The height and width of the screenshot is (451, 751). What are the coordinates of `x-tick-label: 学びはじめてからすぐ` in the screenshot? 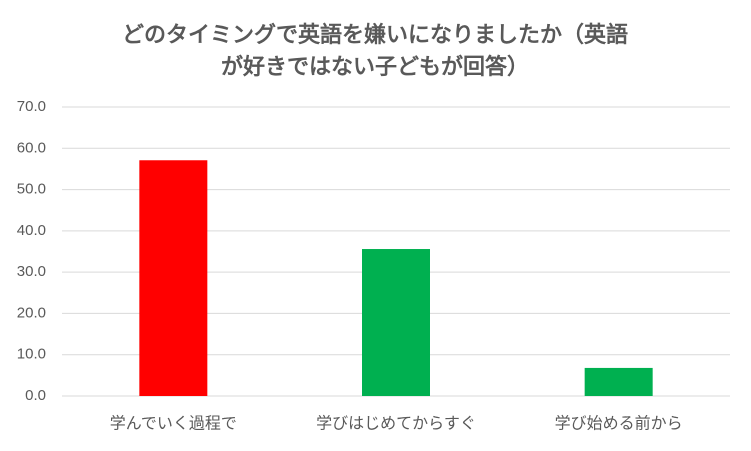 It's located at (396, 423).